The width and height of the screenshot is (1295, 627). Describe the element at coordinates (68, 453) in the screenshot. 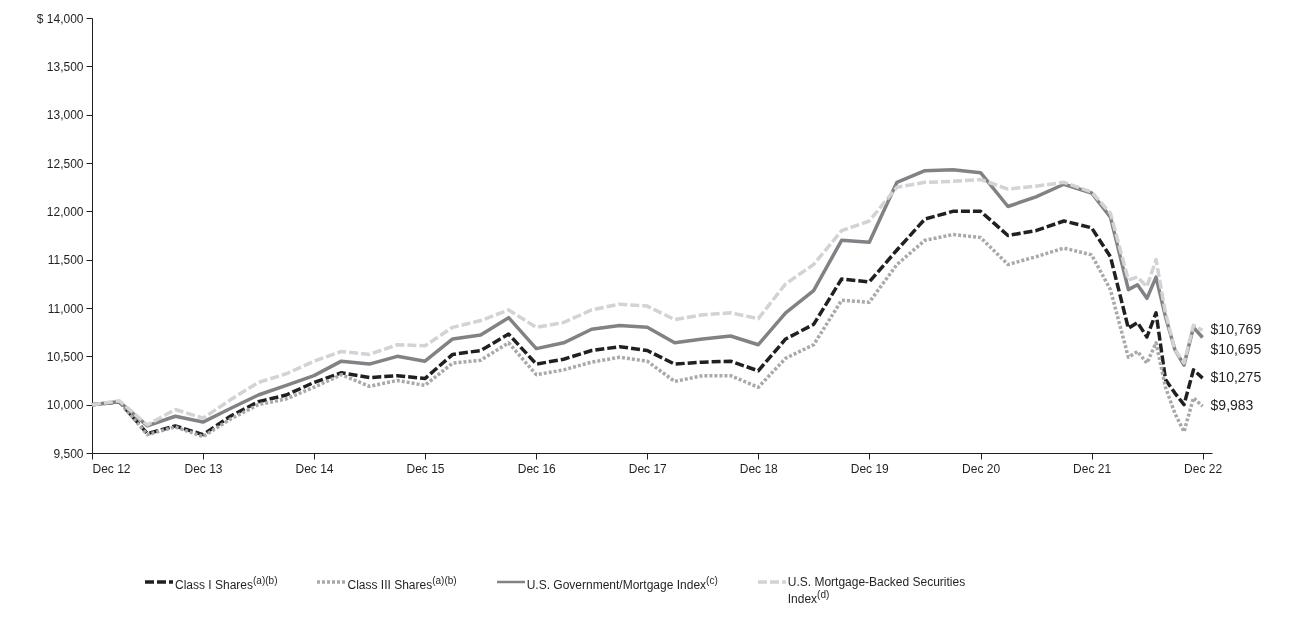

I see `y-tick-label: 9,500` at that location.